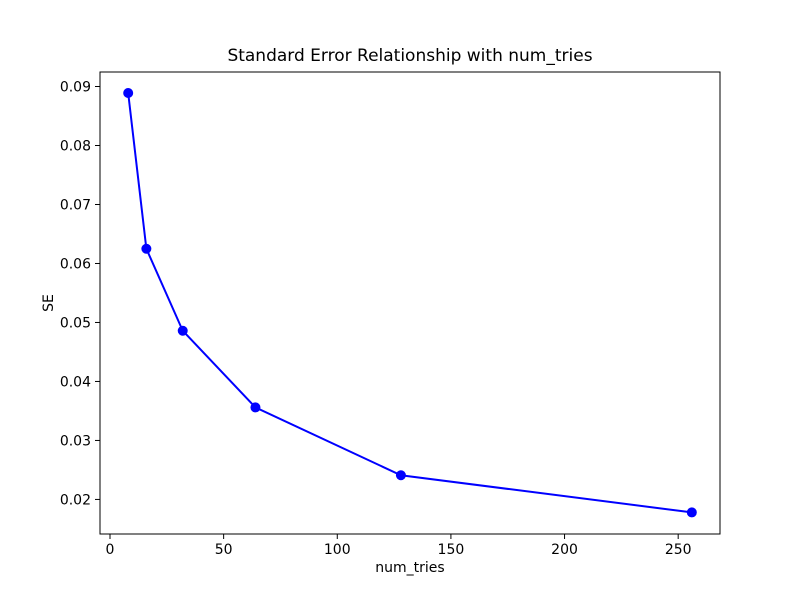 This screenshot has height=600, width=800. What do you see at coordinates (564, 550) in the screenshot?
I see `x-tick-label: 200` at bounding box center [564, 550].